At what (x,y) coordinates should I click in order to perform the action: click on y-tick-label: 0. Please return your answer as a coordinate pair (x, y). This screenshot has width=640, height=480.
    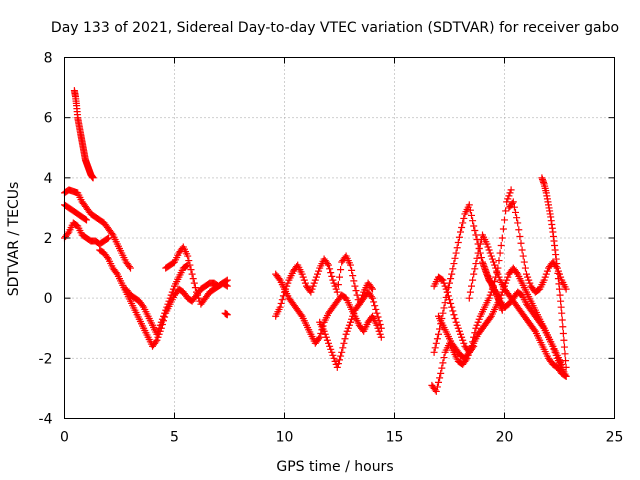
    Looking at the image, I should click on (48, 299).